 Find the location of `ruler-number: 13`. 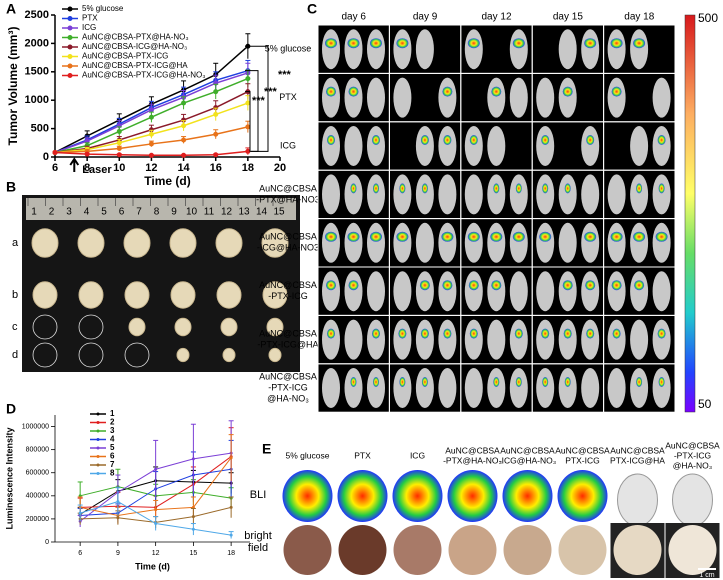

ruler-number: 13 is located at coordinates (244, 212).